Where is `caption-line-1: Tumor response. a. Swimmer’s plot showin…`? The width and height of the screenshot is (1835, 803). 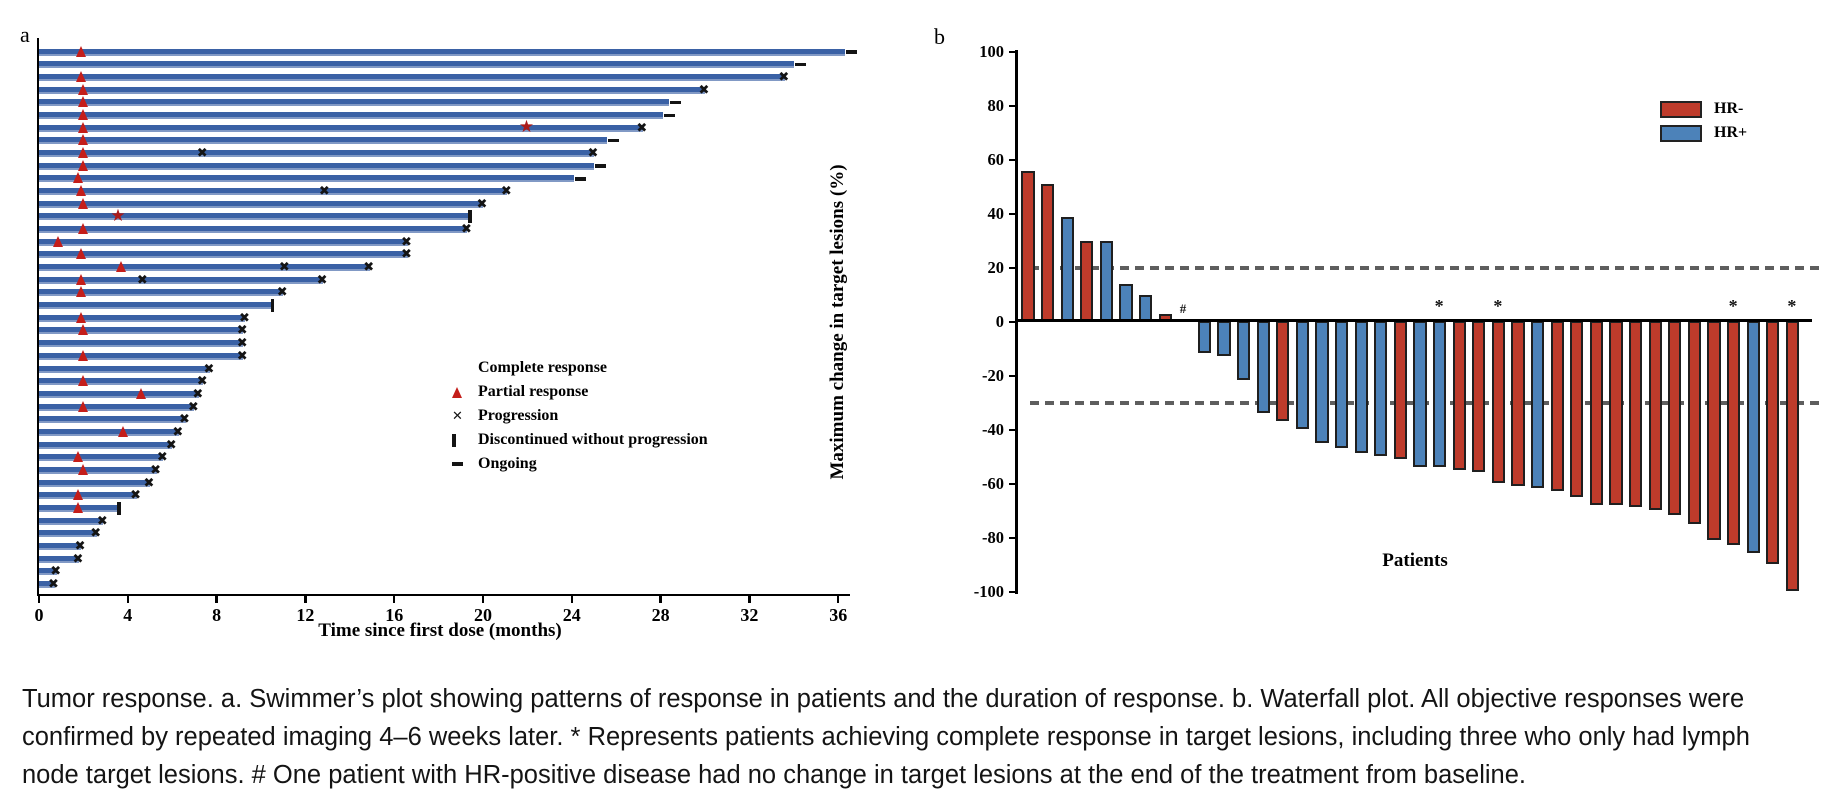
caption-line-1: Tumor response. a. Swimmer’s plot showin… is located at coordinates (883, 699).